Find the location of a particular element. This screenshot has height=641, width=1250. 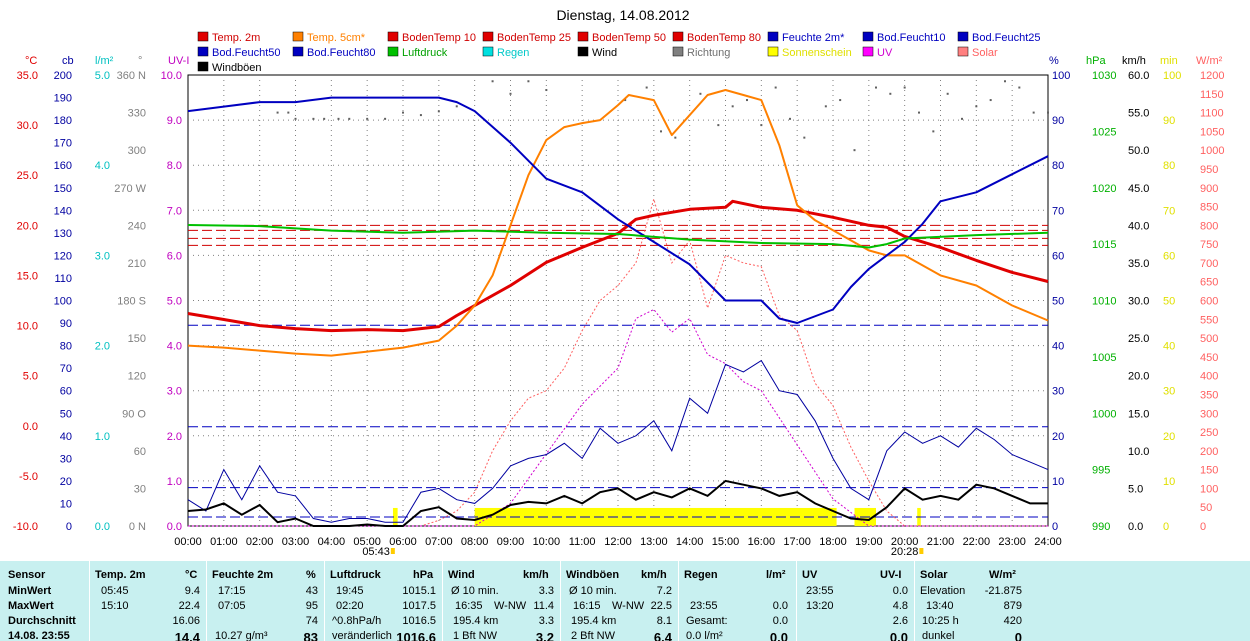

axis-tick-label-left: 170 is located at coordinates (63, 144).